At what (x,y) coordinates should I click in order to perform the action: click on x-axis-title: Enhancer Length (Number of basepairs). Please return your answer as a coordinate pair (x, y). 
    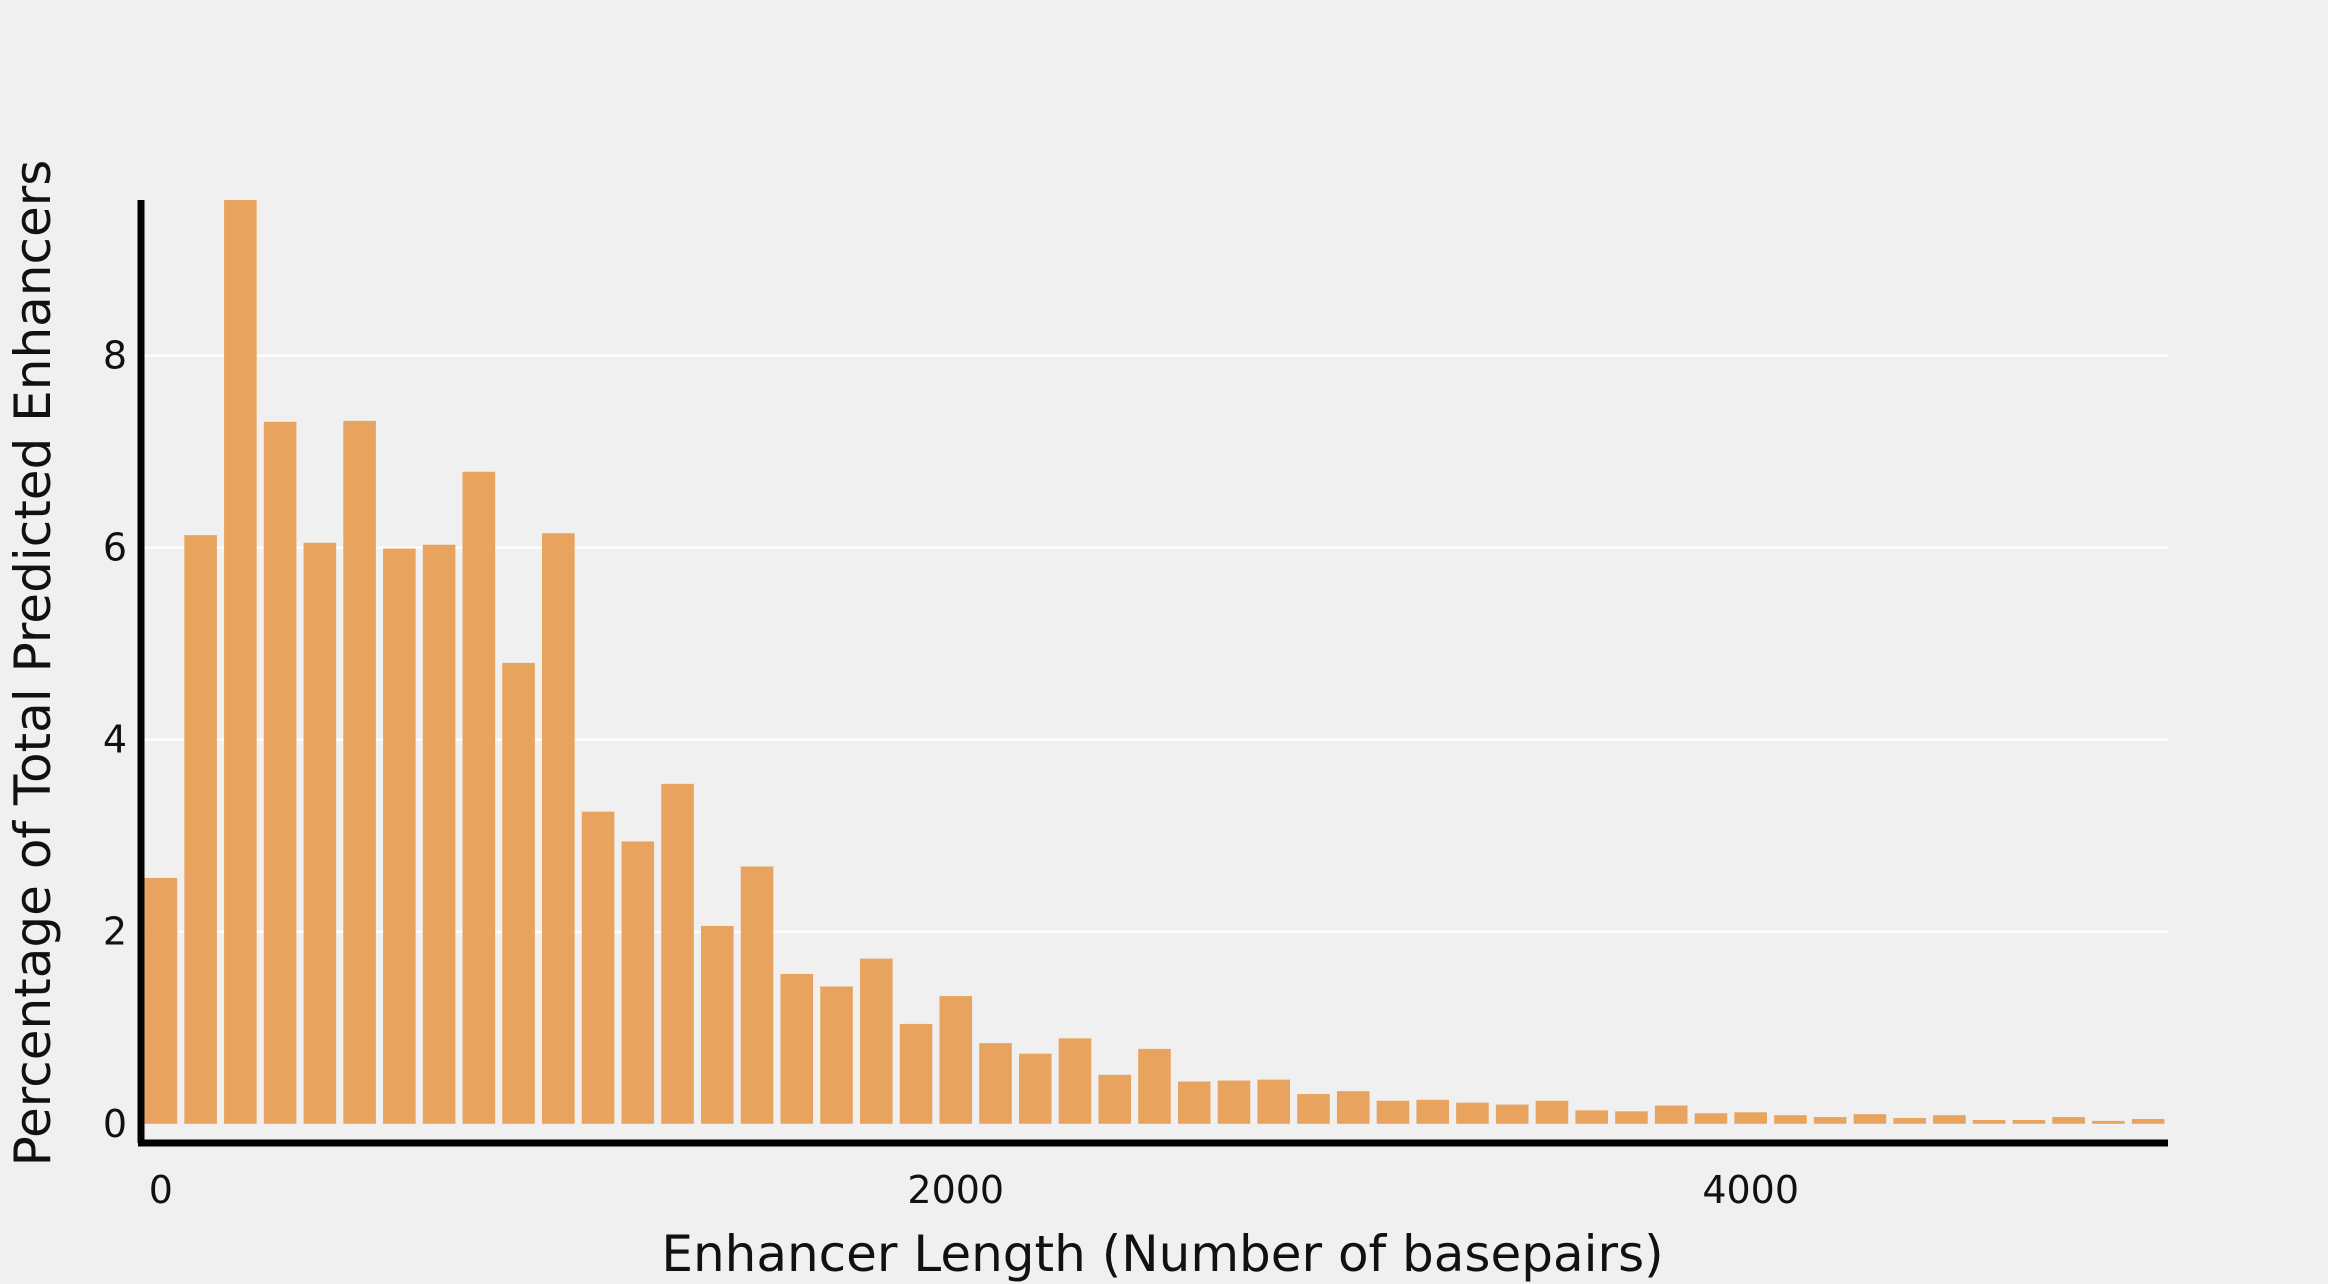
    Looking at the image, I should click on (1162, 1254).